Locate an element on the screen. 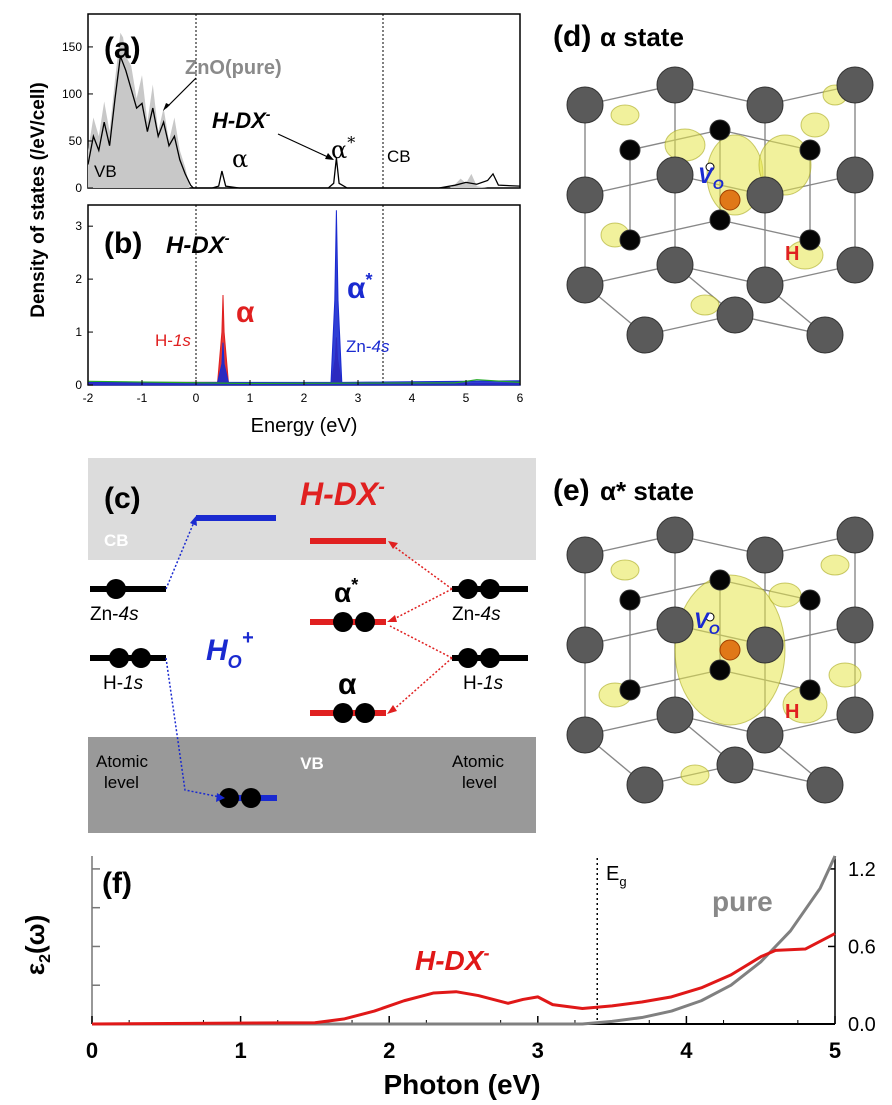  hydrogen-atom is located at coordinates (730, 200).